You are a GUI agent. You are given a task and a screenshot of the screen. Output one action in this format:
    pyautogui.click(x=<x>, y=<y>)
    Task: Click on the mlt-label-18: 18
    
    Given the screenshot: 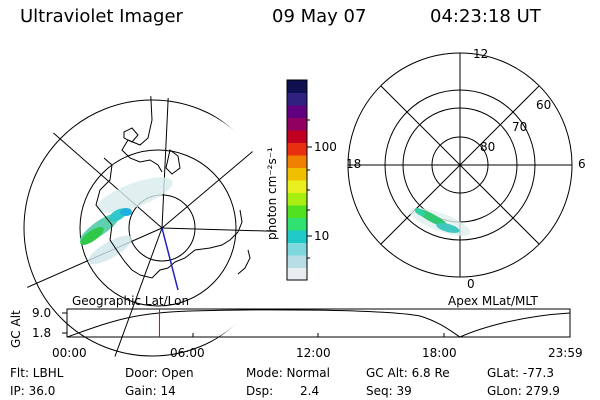 What is the action you would take?
    pyautogui.click(x=354, y=164)
    